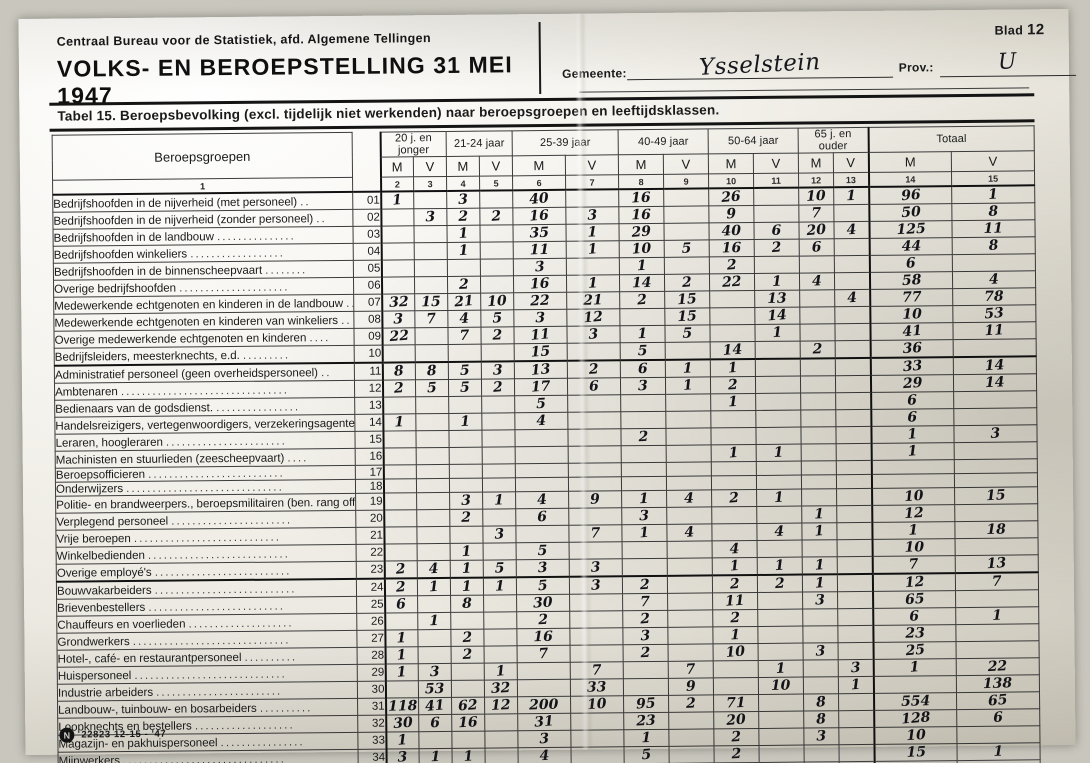 The width and height of the screenshot is (1090, 763). What do you see at coordinates (996, 530) in the screenshot?
I see `data-cell: 18` at bounding box center [996, 530].